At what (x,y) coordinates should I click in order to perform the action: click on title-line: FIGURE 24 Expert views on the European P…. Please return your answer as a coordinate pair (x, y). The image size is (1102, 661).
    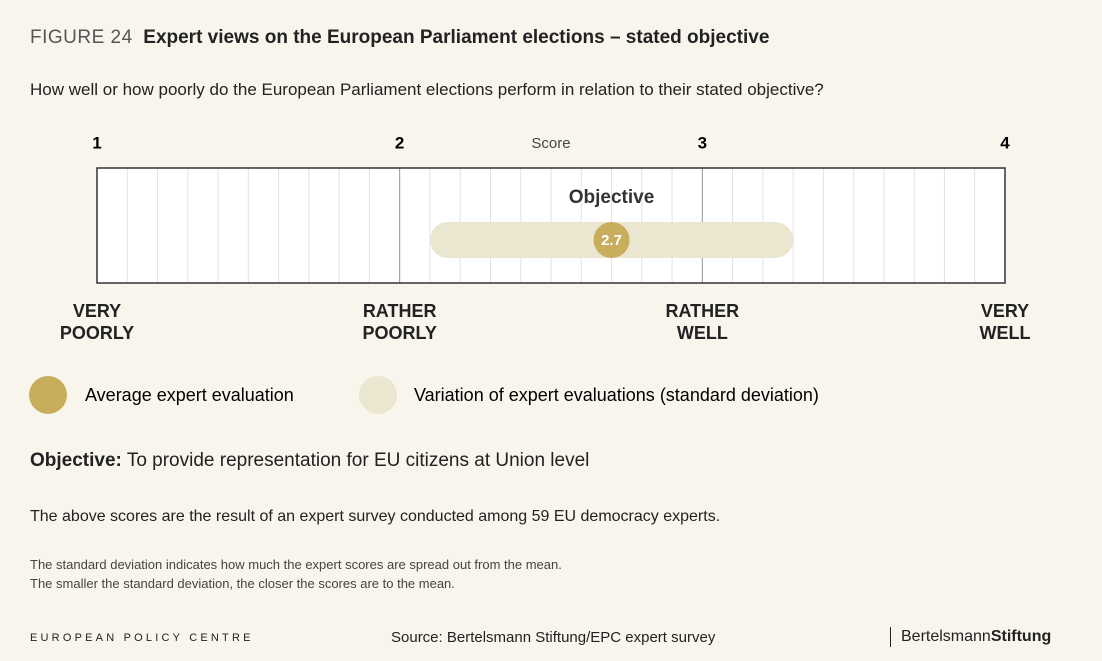
    Looking at the image, I should click on (399, 38).